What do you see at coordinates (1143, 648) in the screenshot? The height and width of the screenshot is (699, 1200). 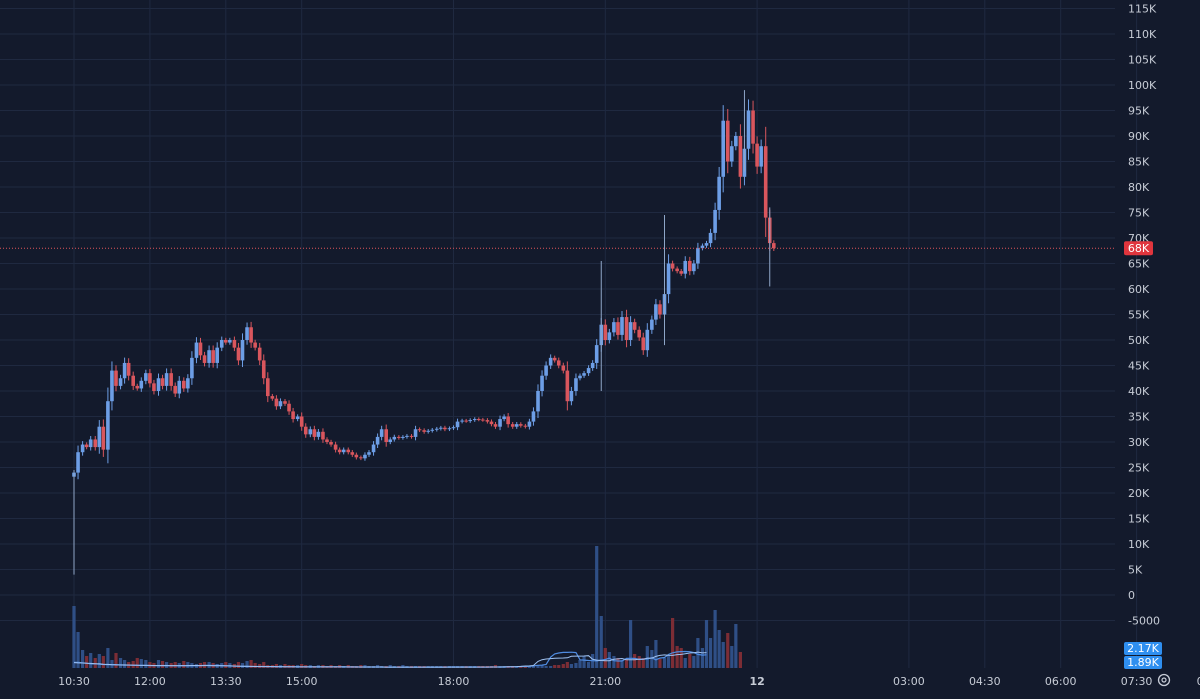 I see `volume-label-bg` at bounding box center [1143, 648].